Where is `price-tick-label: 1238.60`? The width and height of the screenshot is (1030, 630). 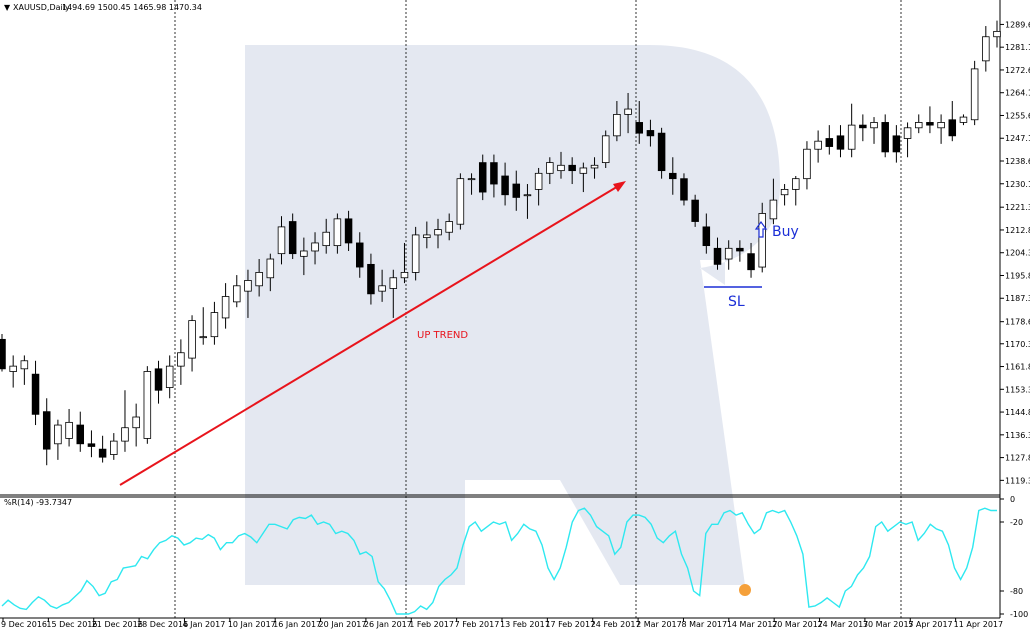
price-tick-label: 1238.60 is located at coordinates (1017, 161).